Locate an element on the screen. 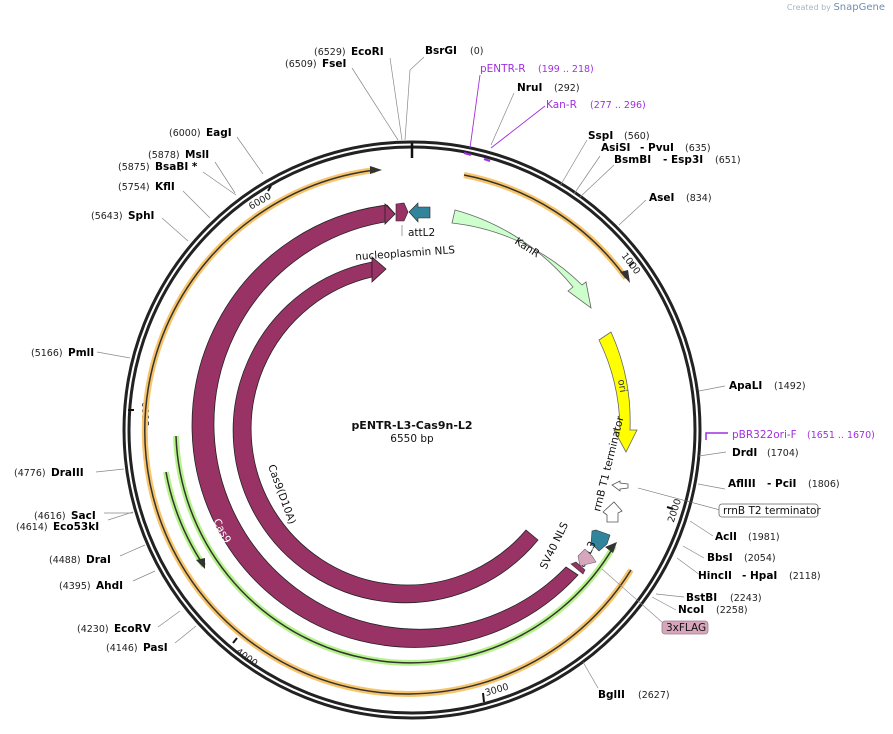  site-hincii-hpai: HincII - HpaI (2118) is located at coordinates (759, 576).